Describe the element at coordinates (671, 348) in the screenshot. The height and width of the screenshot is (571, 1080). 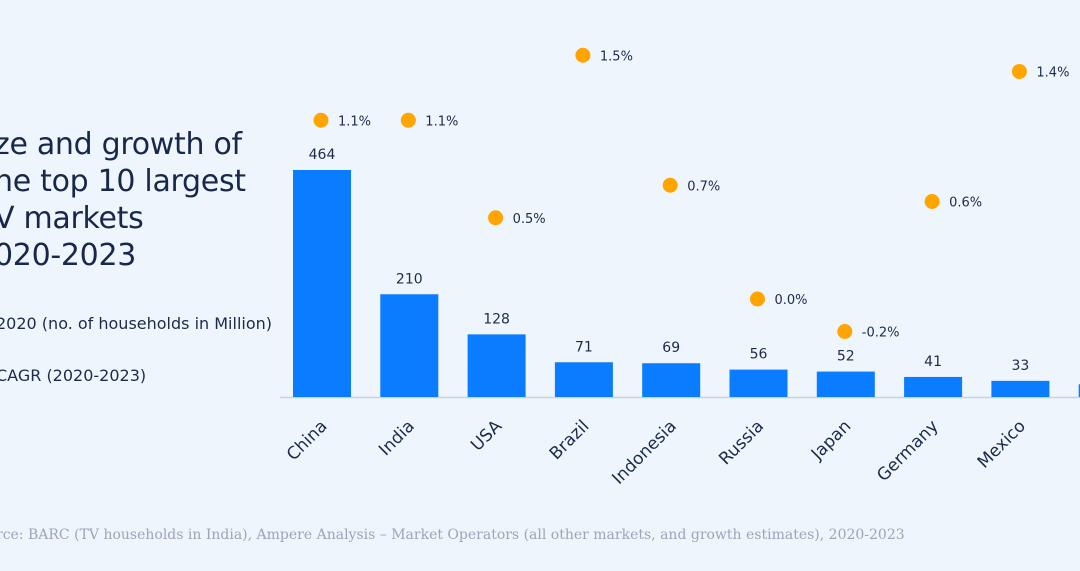
I see `bar-value-label: 69` at that location.